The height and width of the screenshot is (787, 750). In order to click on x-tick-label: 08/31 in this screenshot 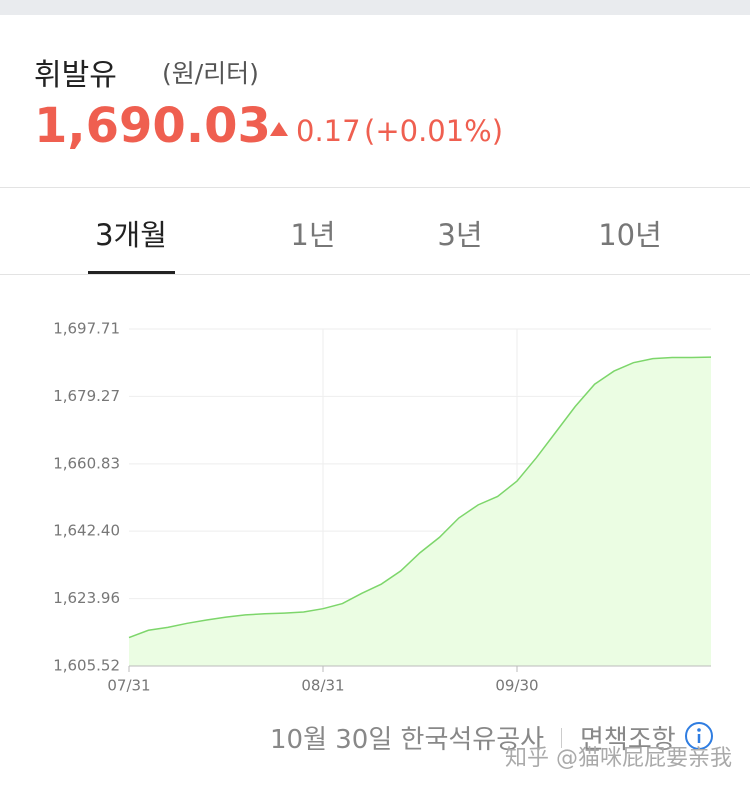, I will do `click(322, 686)`.